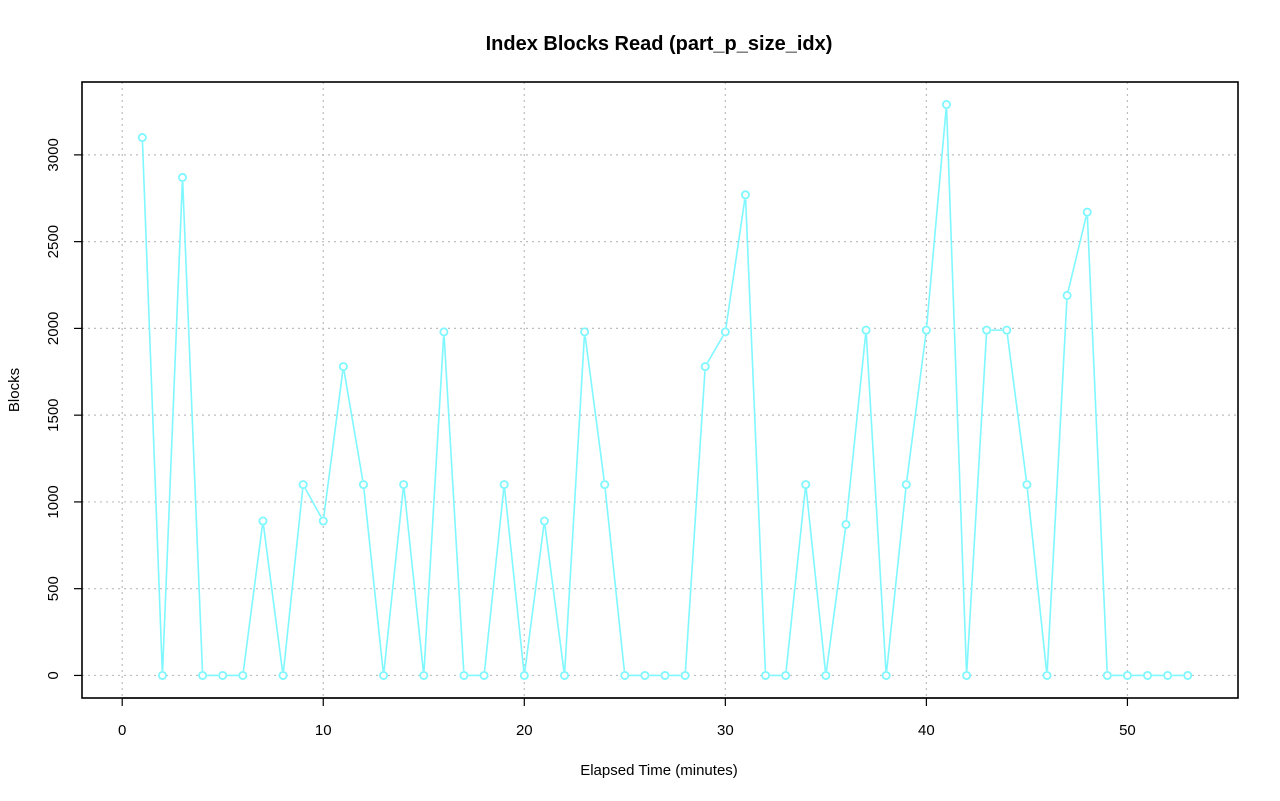 The image size is (1280, 801). What do you see at coordinates (659, 44) in the screenshot?
I see `chart-title: Index Blocks Read (part_p_size_idx)` at bounding box center [659, 44].